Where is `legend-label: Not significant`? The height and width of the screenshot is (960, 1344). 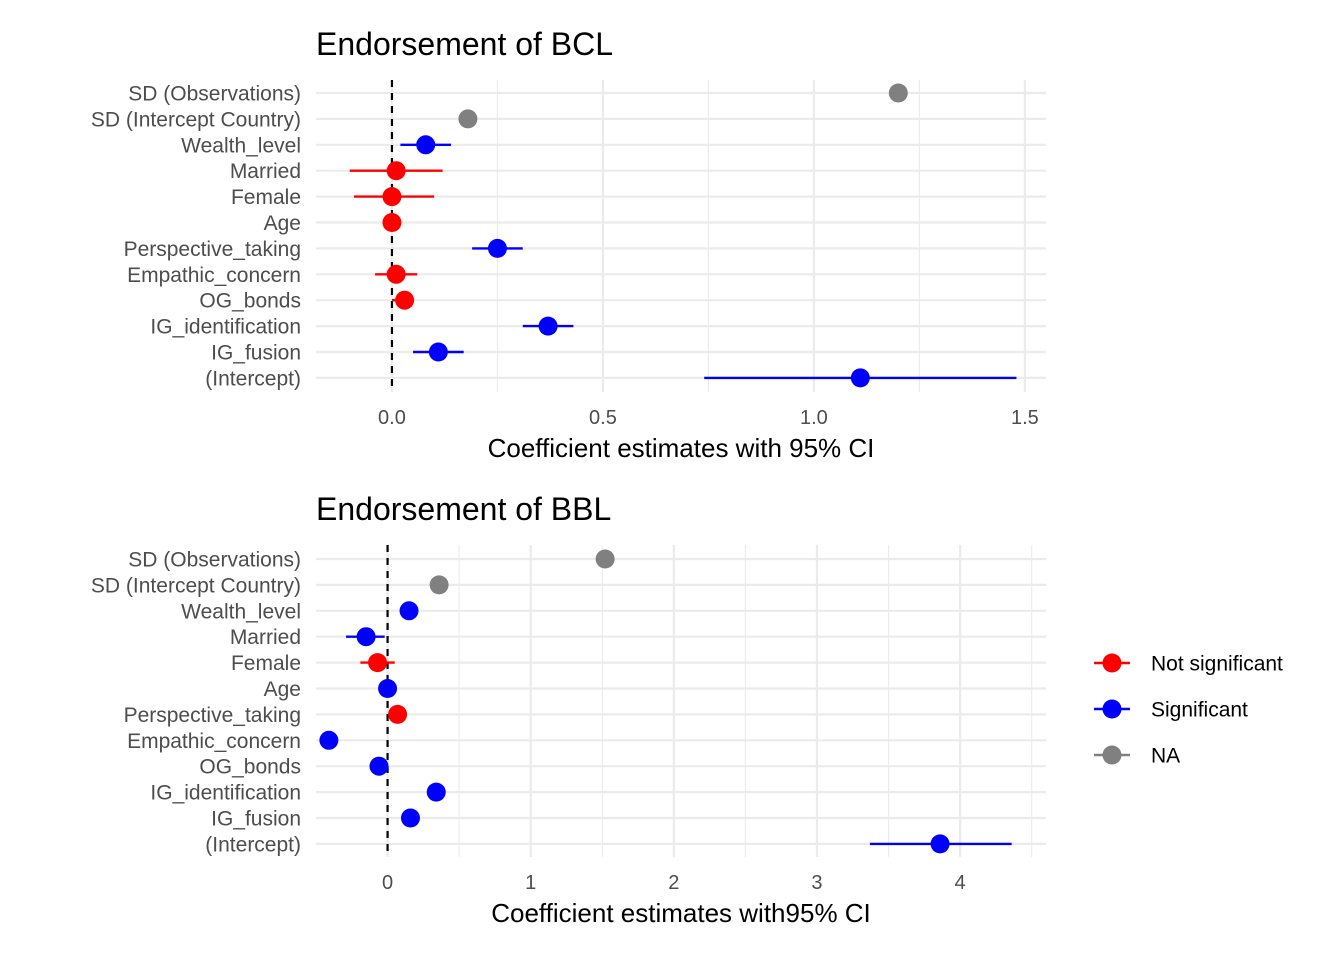 legend-label: Not significant is located at coordinates (1217, 664).